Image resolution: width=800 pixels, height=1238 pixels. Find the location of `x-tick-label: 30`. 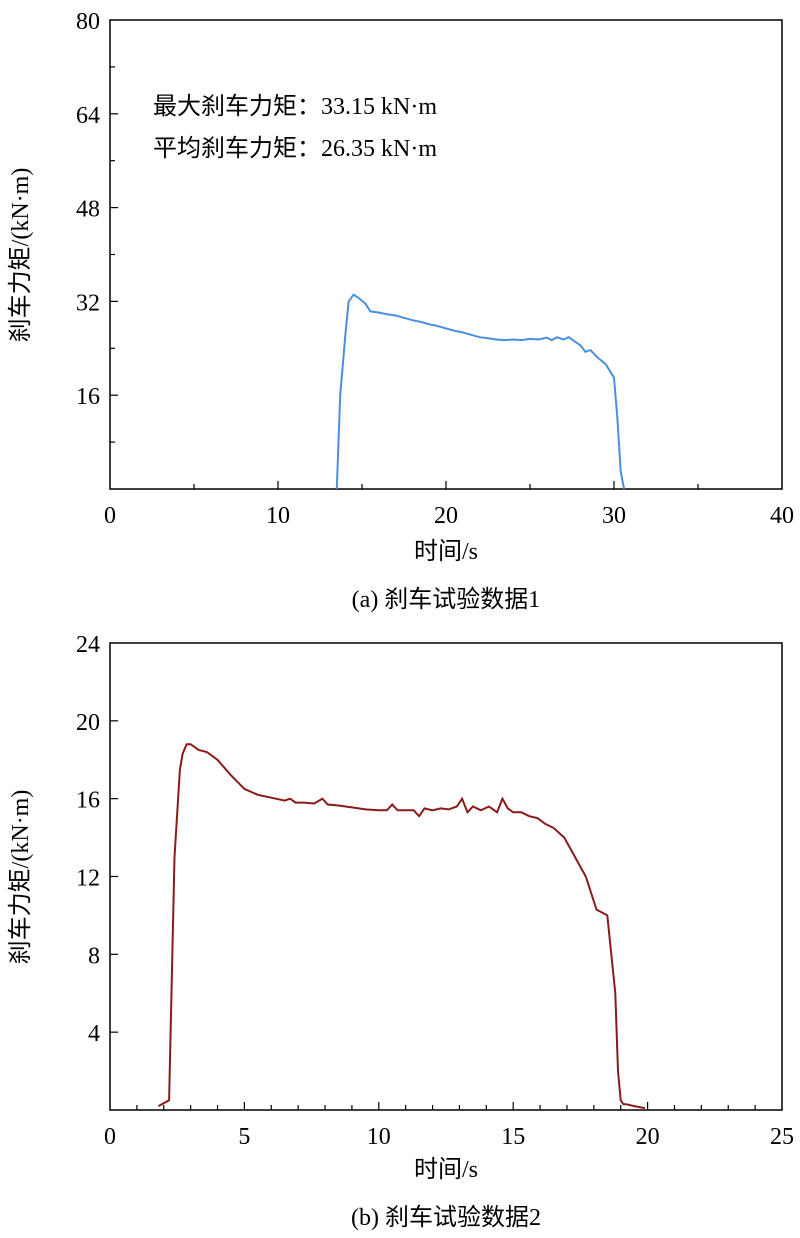

x-tick-label: 30 is located at coordinates (614, 516).